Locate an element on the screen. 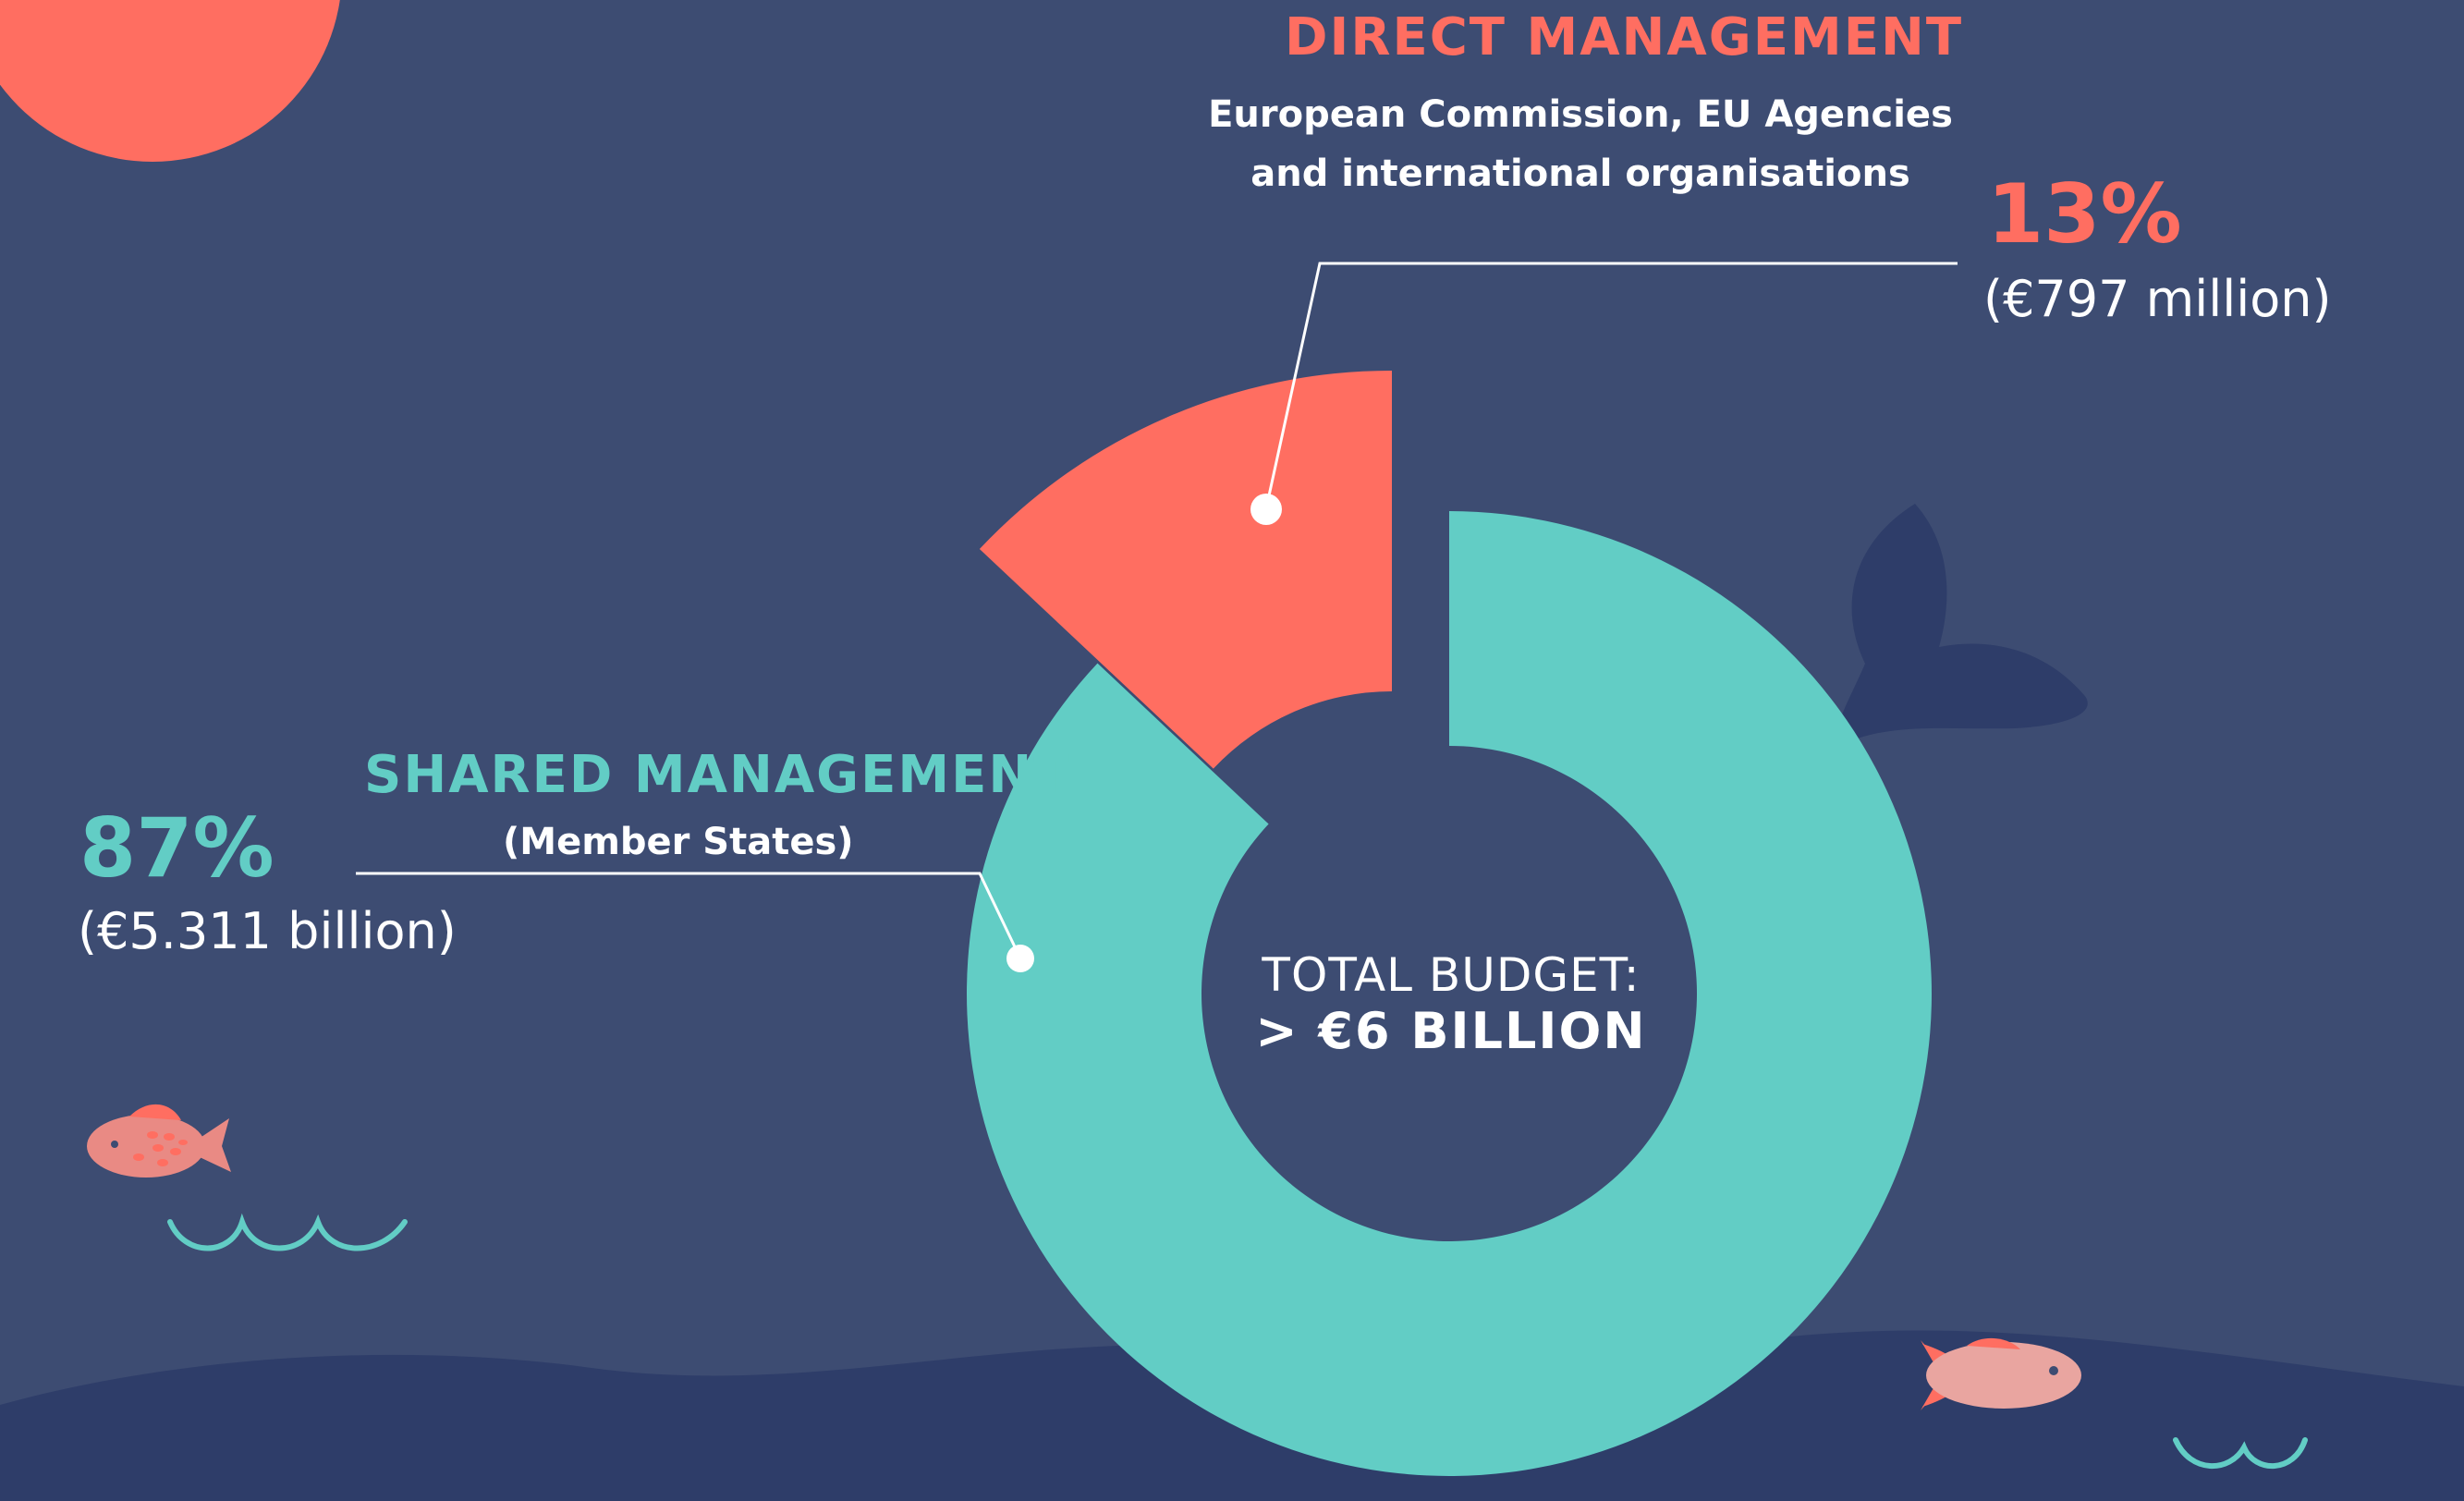 This screenshot has height=1501, width=2464. donut-slice-direct-management is located at coordinates (1185, 570).